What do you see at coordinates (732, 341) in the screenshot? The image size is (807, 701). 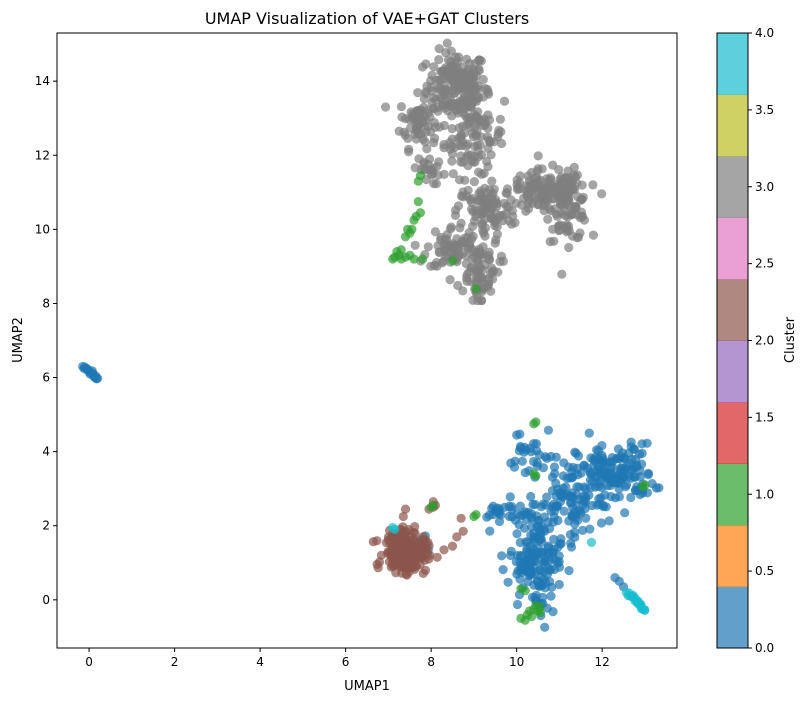 I see `colorbar` at bounding box center [732, 341].